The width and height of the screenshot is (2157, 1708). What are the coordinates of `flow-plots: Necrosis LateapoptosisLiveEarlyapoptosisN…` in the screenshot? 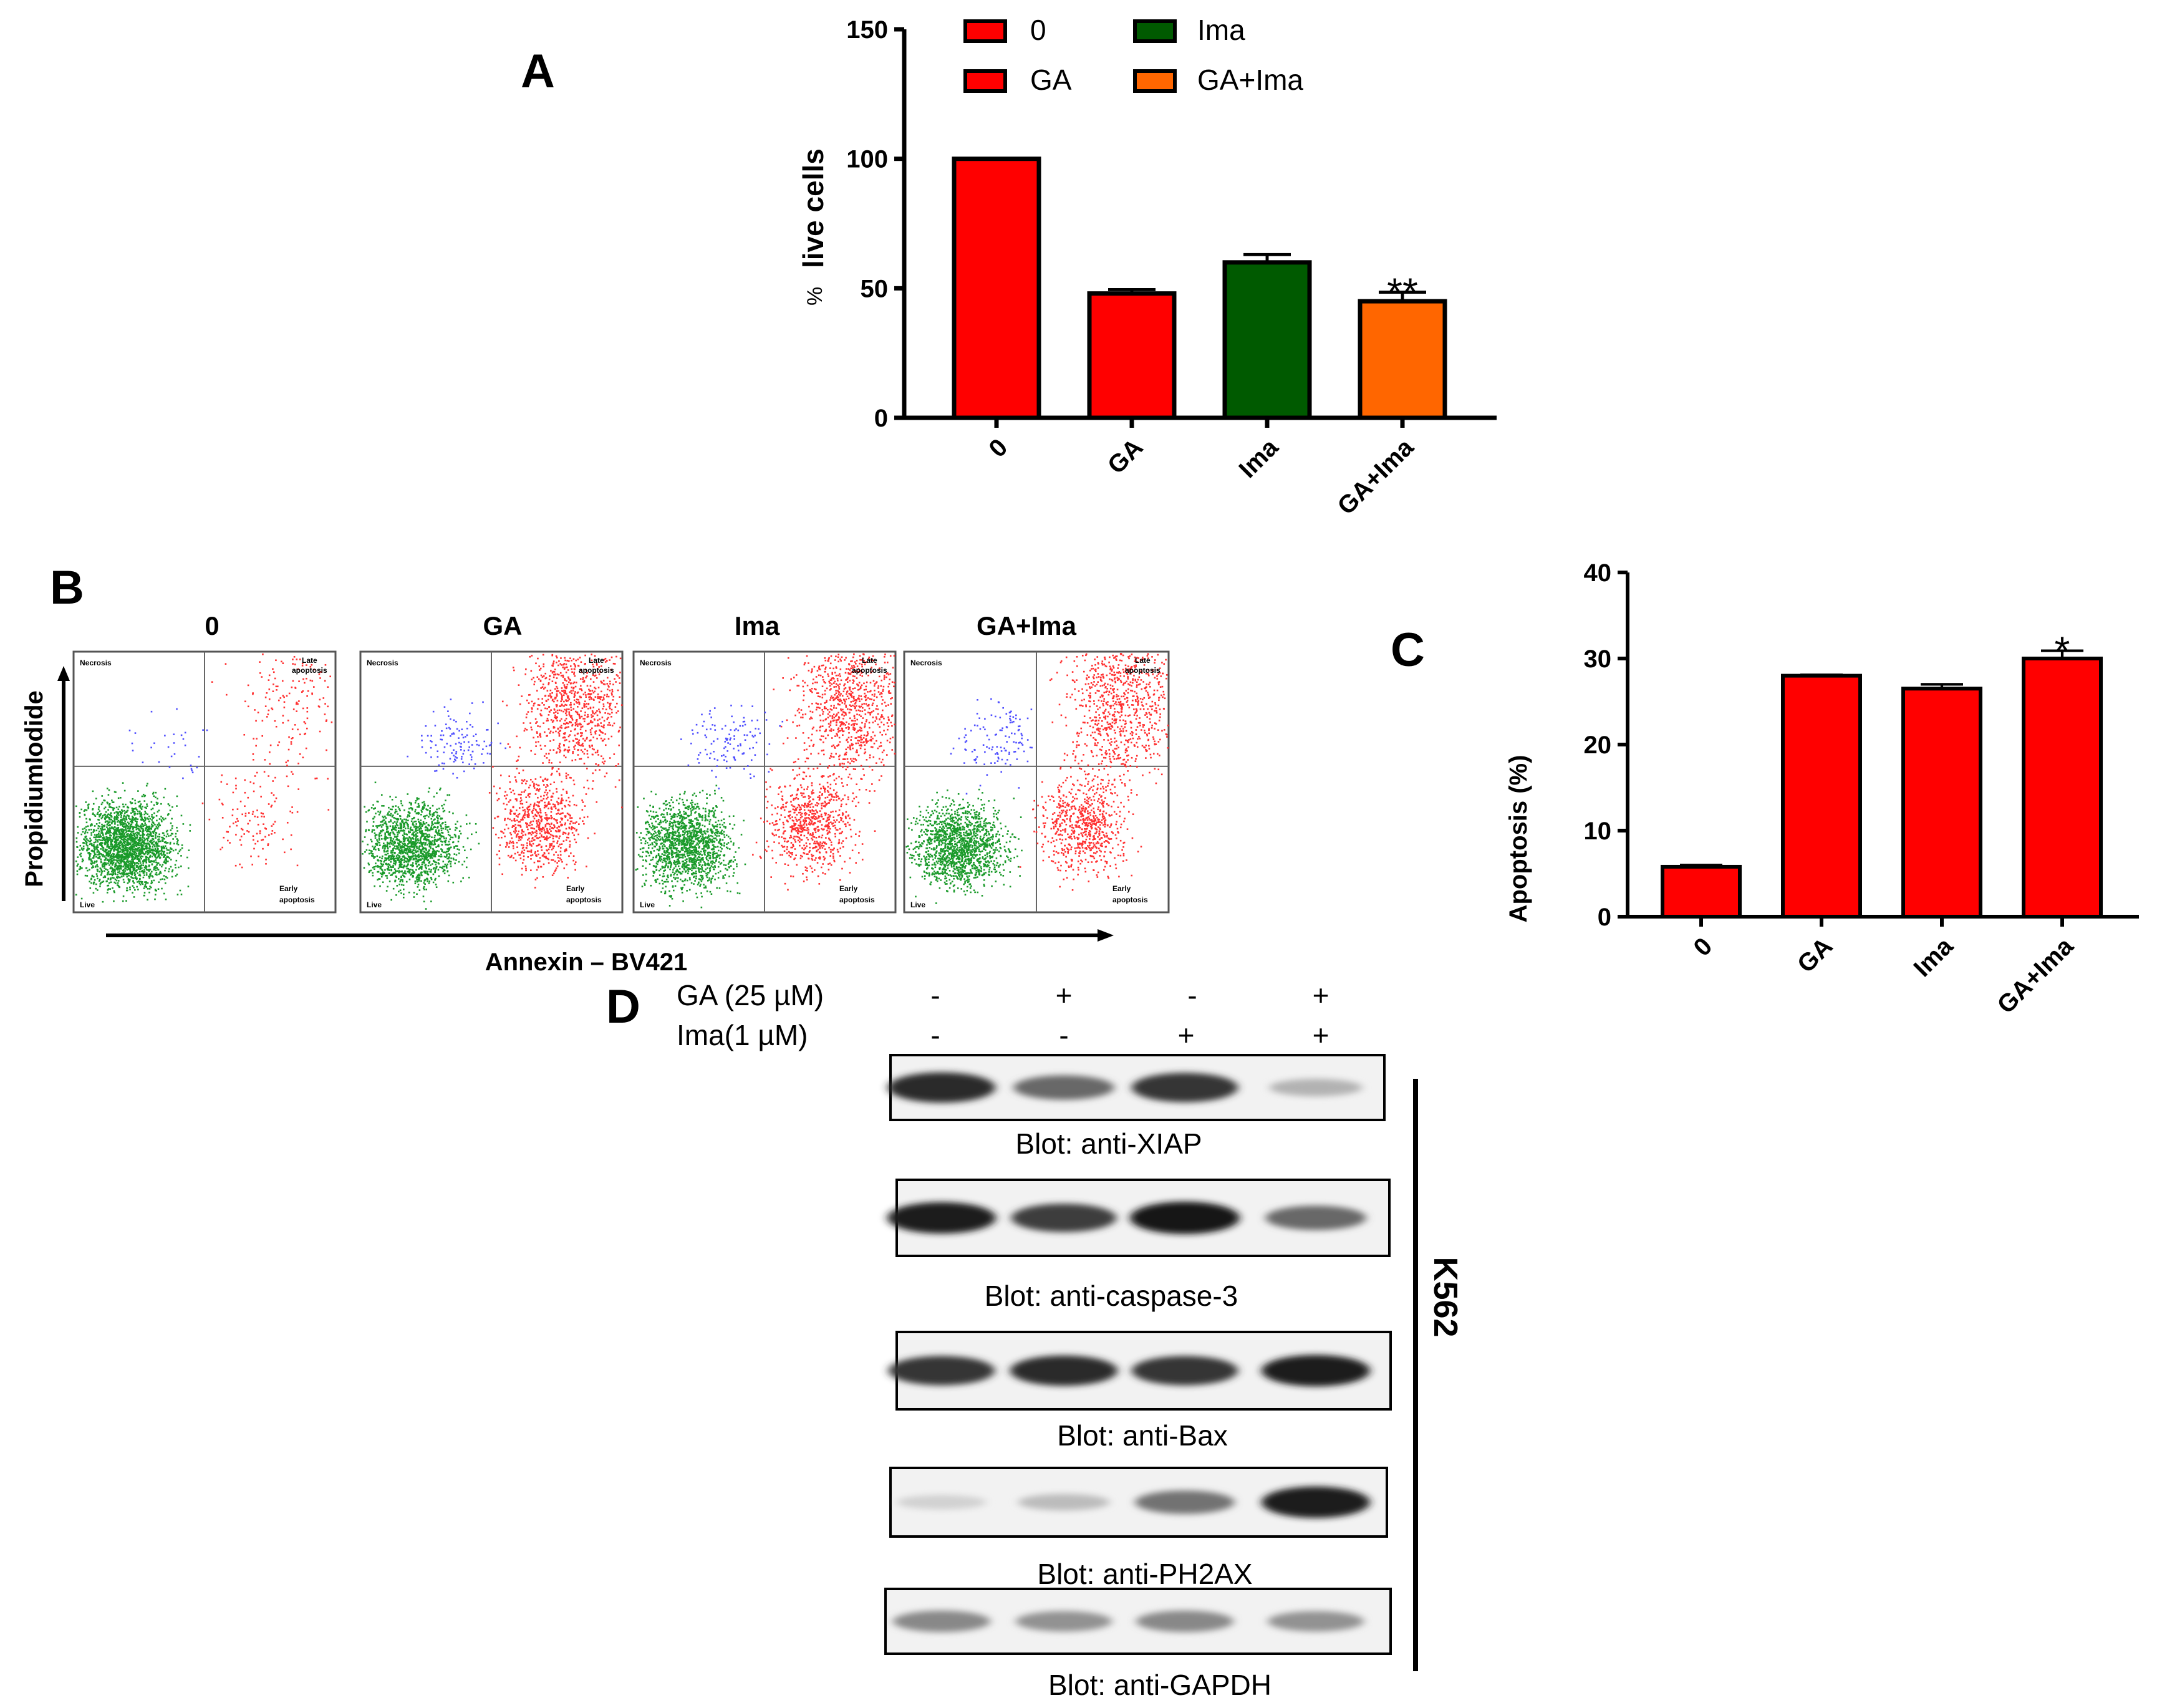 It's located at (621, 782).